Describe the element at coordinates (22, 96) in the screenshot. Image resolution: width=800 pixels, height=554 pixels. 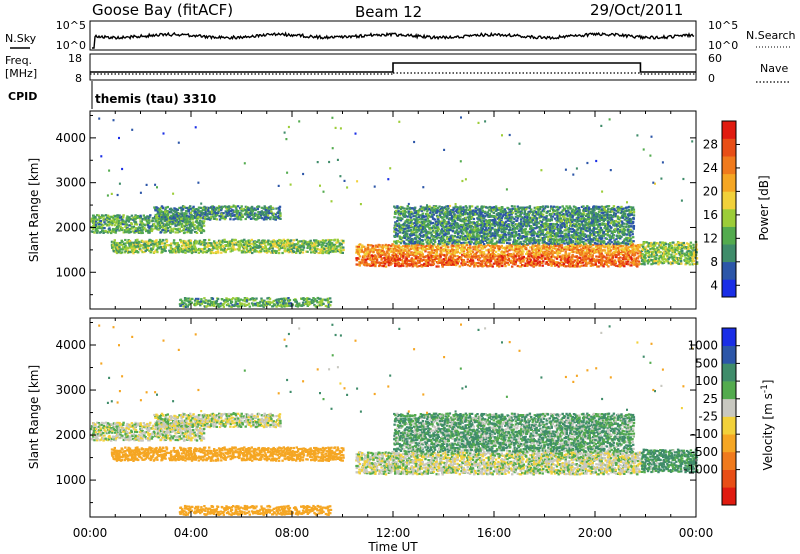
I see `cpid-label: CPID` at that location.